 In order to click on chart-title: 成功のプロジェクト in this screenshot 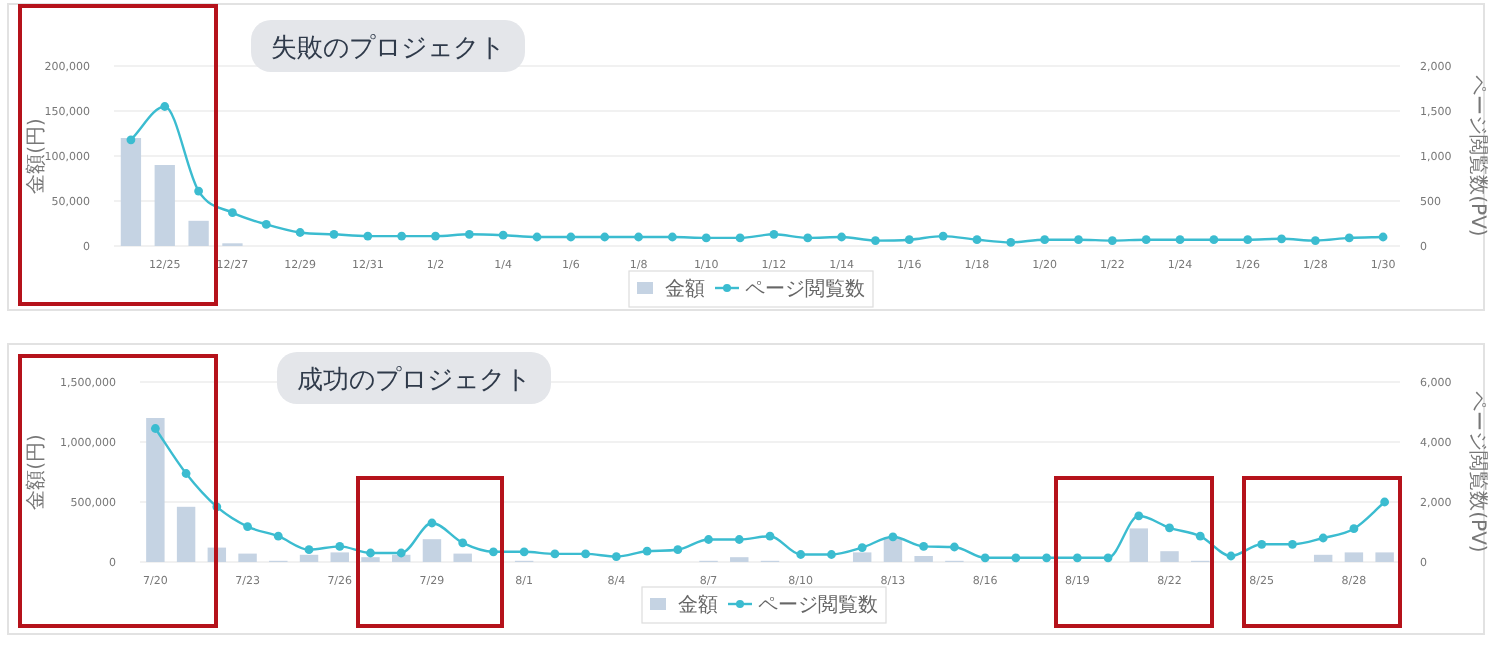, I will do `click(414, 381)`.